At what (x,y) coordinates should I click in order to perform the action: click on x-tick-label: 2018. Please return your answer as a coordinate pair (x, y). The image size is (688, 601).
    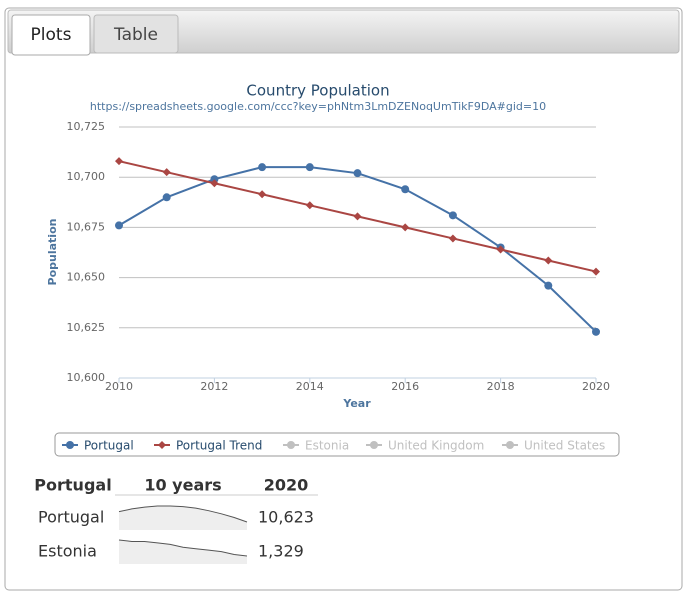
    Looking at the image, I should click on (501, 386).